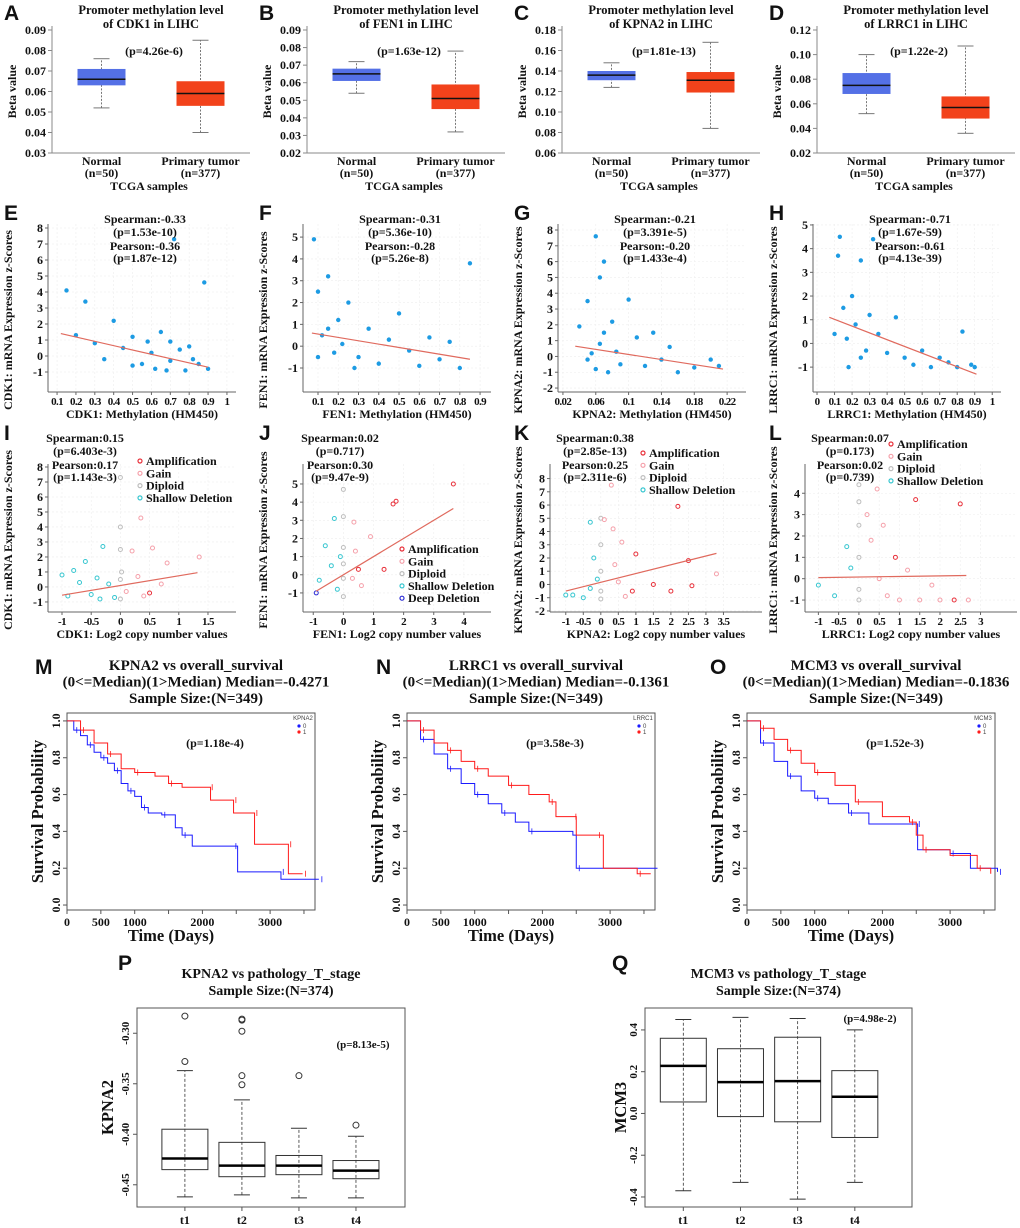 The height and width of the screenshot is (1228, 1020). What do you see at coordinates (662, 402) in the screenshot?
I see `x-tick-label: 0.14` at bounding box center [662, 402].